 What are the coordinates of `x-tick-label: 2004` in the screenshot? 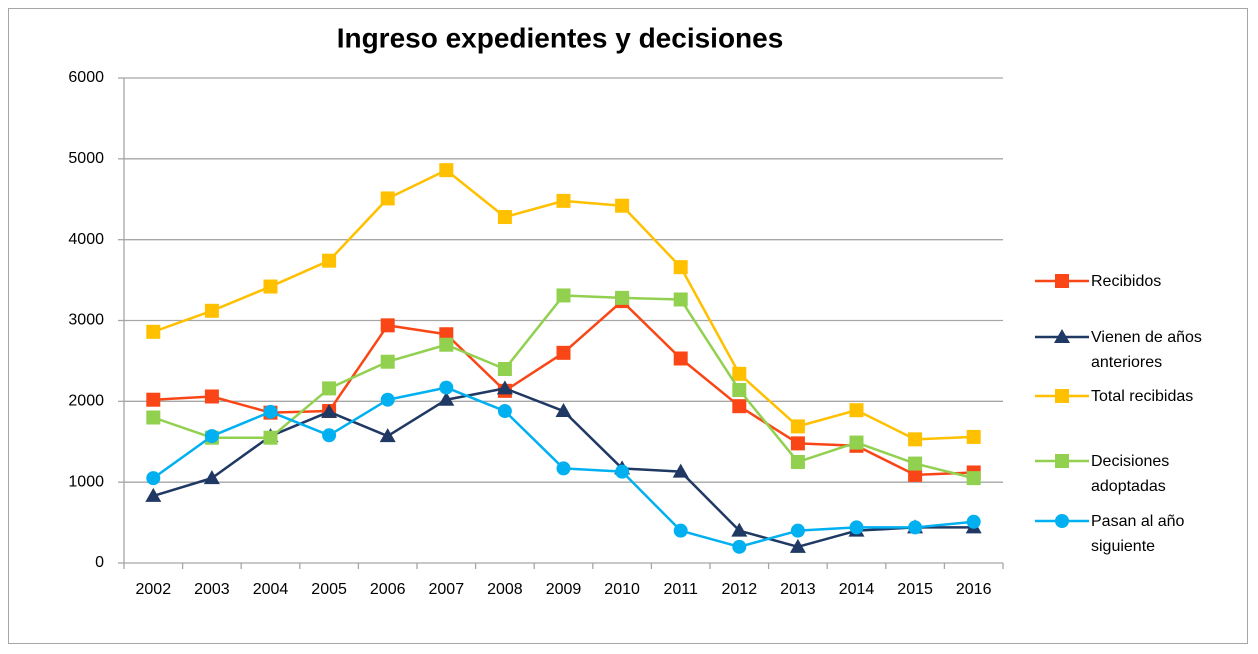 It's located at (271, 589).